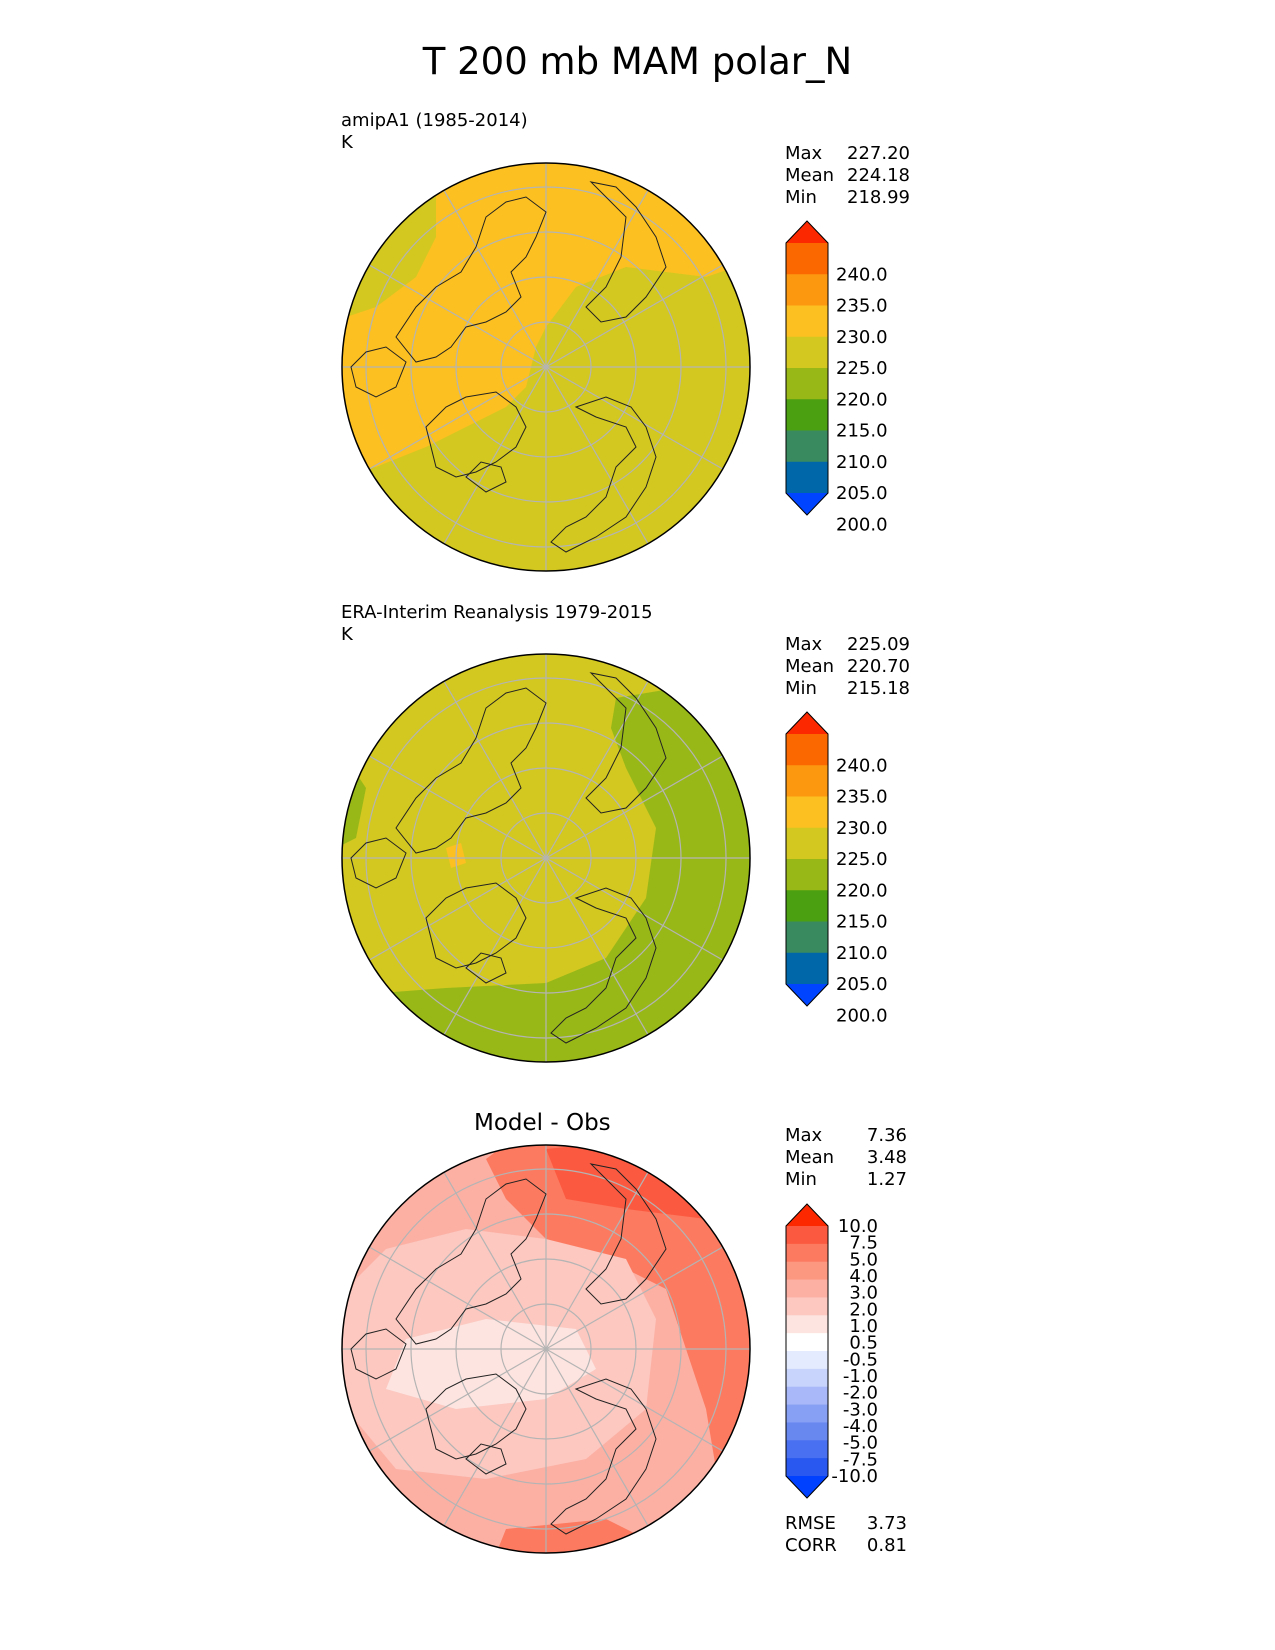 The width and height of the screenshot is (1275, 1650). What do you see at coordinates (886, 1157) in the screenshot?
I see `stat-value: 3.48` at bounding box center [886, 1157].